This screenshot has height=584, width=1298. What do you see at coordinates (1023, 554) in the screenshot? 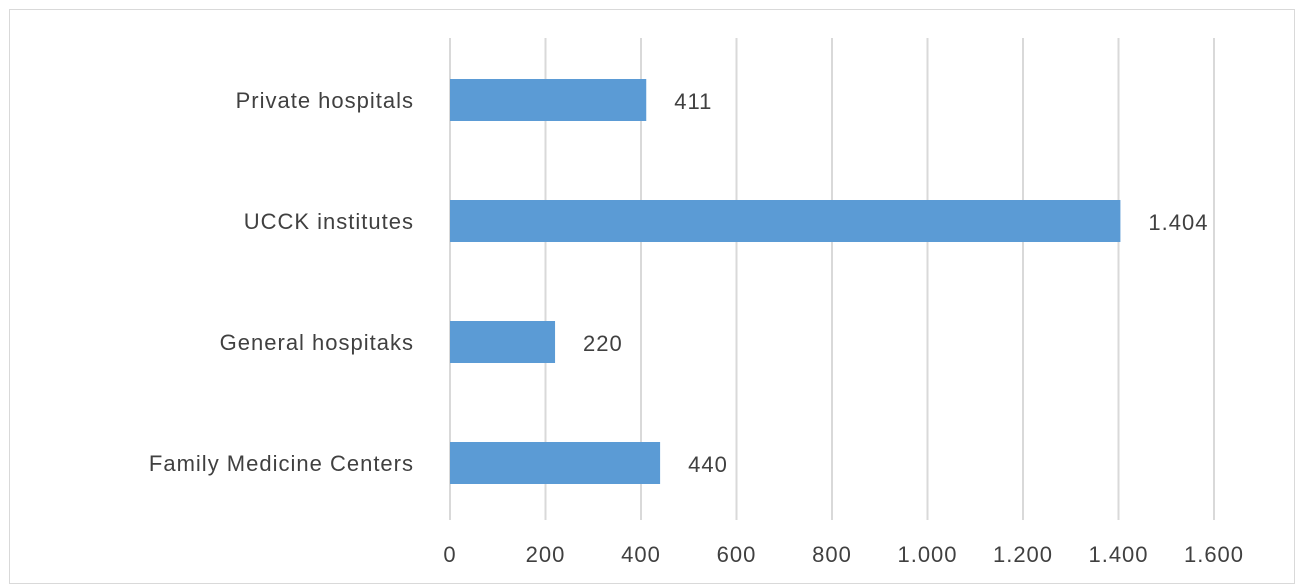
I see `x-tick-label: 1.200` at bounding box center [1023, 554].